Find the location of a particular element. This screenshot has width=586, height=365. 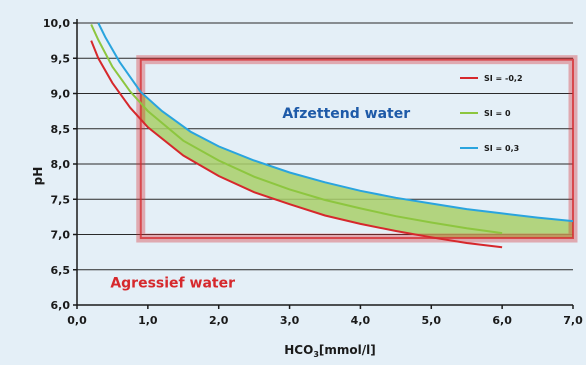

legend: SI = -0,2 SI = 0 SI = 0,3 is located at coordinates (491, 113).